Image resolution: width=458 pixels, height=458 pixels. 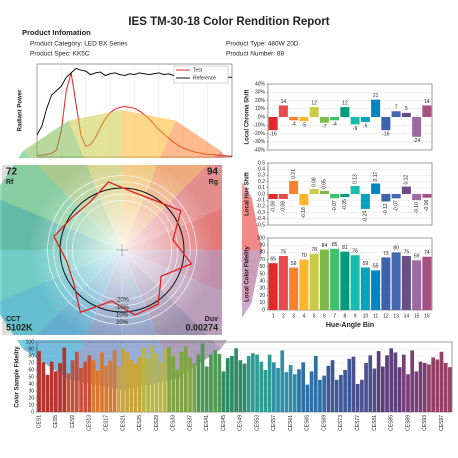 What do you see at coordinates (407, 180) in the screenshot?
I see `value-label: 0.12` at bounding box center [407, 180].